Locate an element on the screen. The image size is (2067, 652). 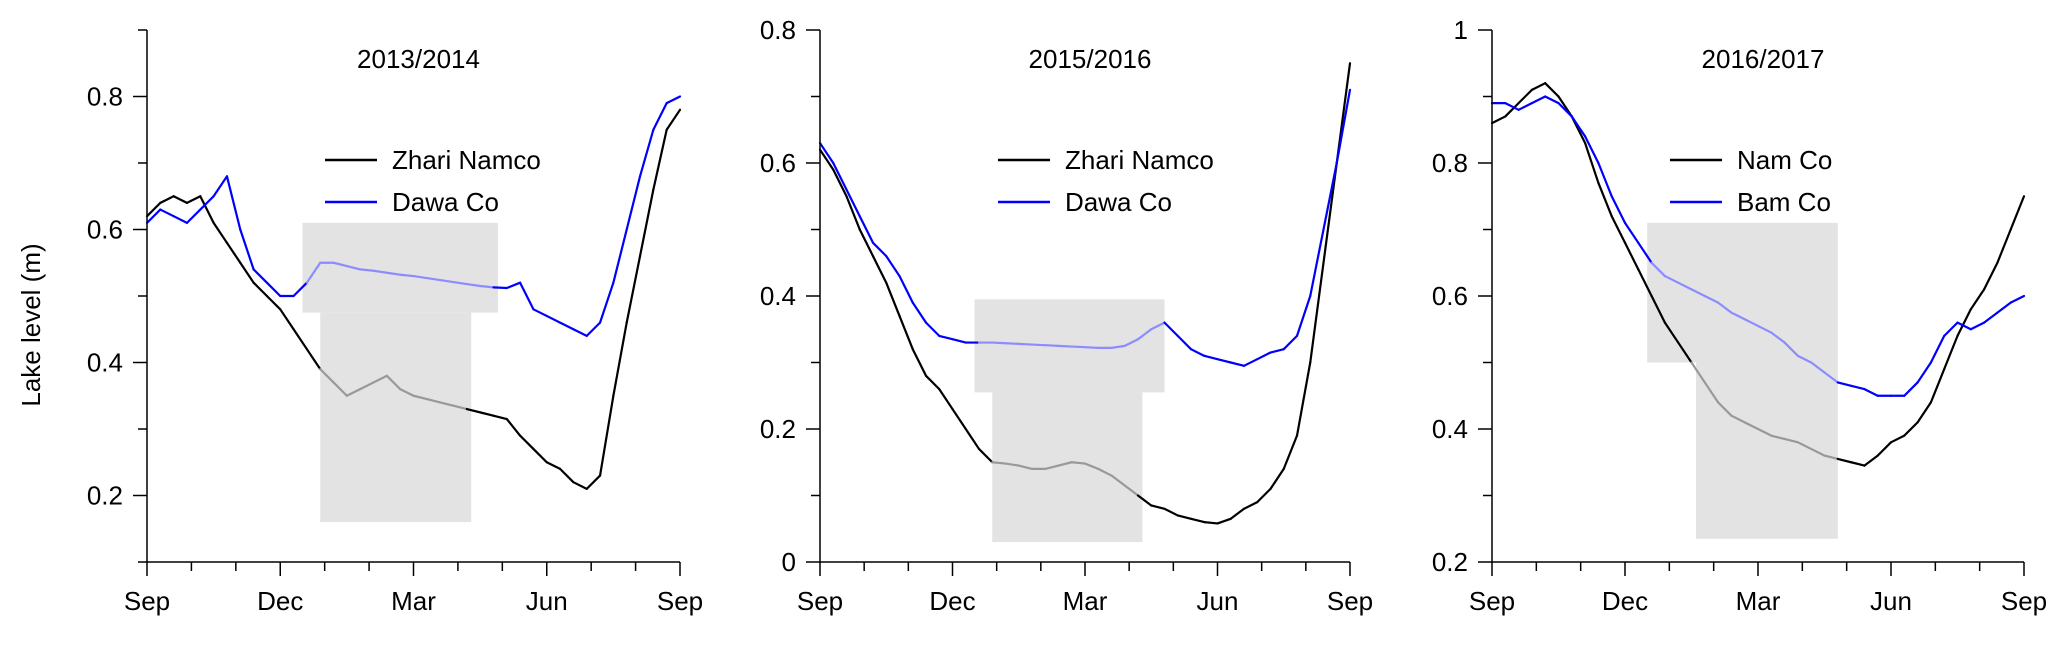
shaded-region is located at coordinates (396, 417).